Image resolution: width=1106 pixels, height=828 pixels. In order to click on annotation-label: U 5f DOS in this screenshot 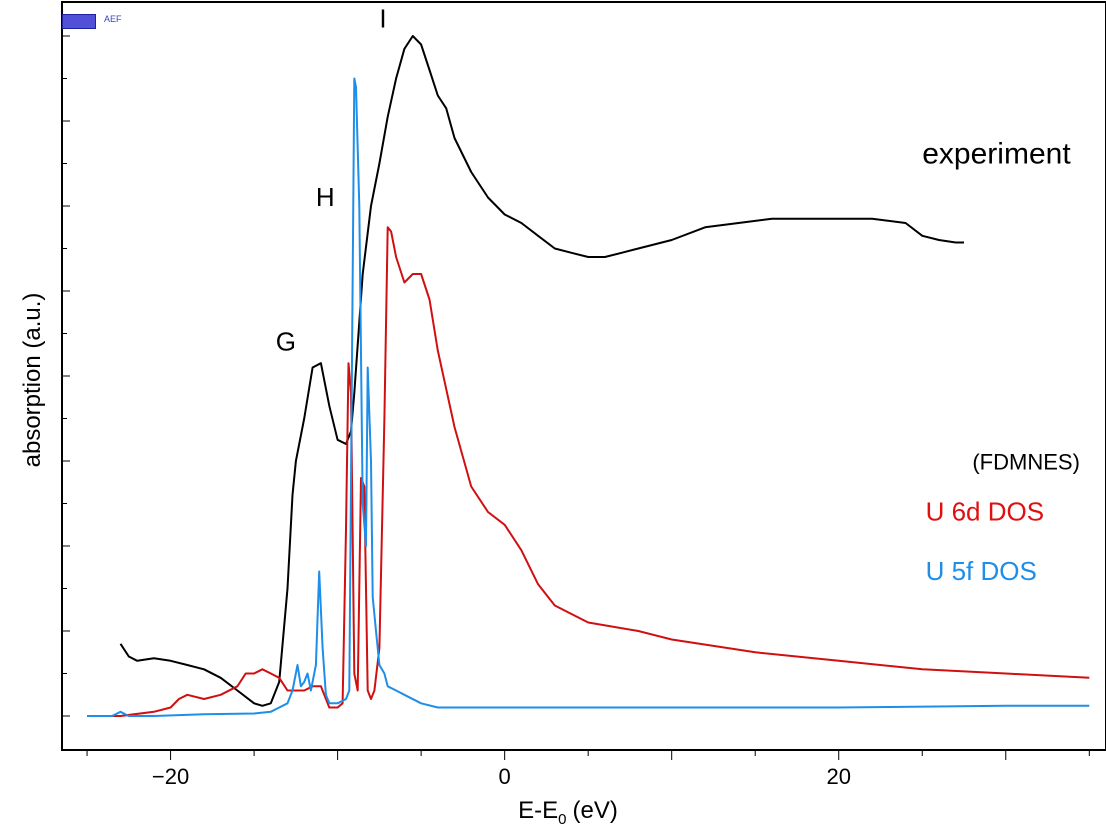, I will do `click(981, 571)`.